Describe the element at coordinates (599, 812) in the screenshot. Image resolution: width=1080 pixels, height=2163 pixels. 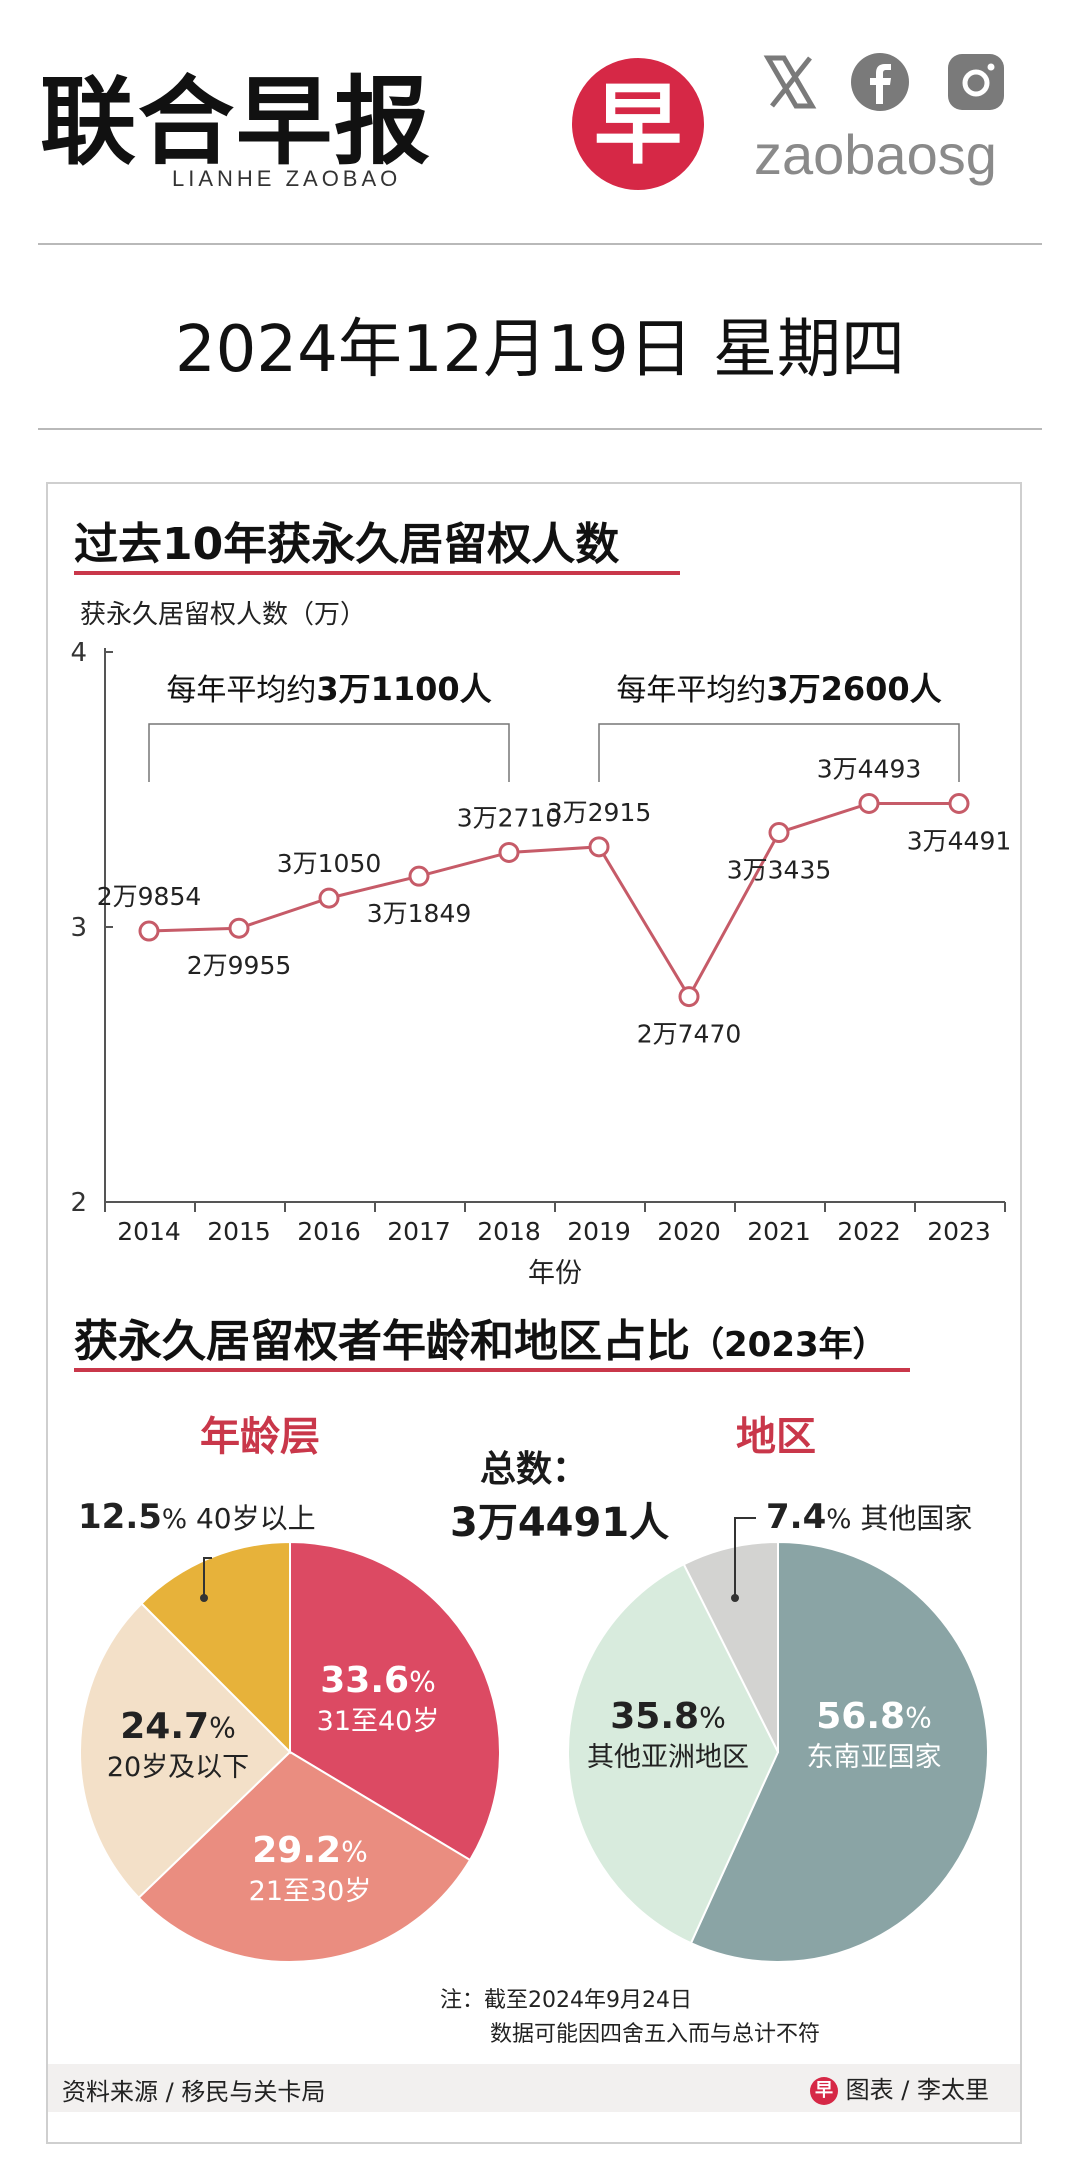
I see `data-label: 3万2915` at that location.